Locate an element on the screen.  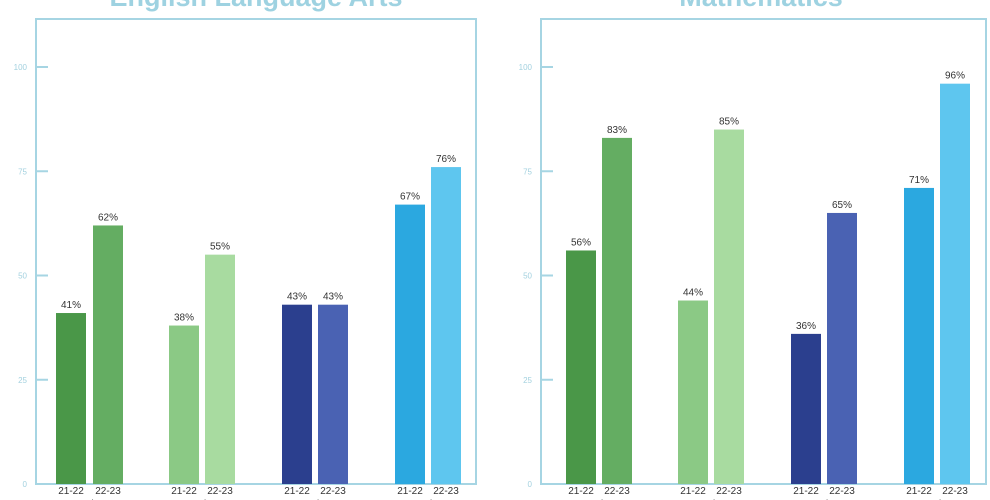
math-ytick-label-50: 50 is located at coordinates (527, 276).